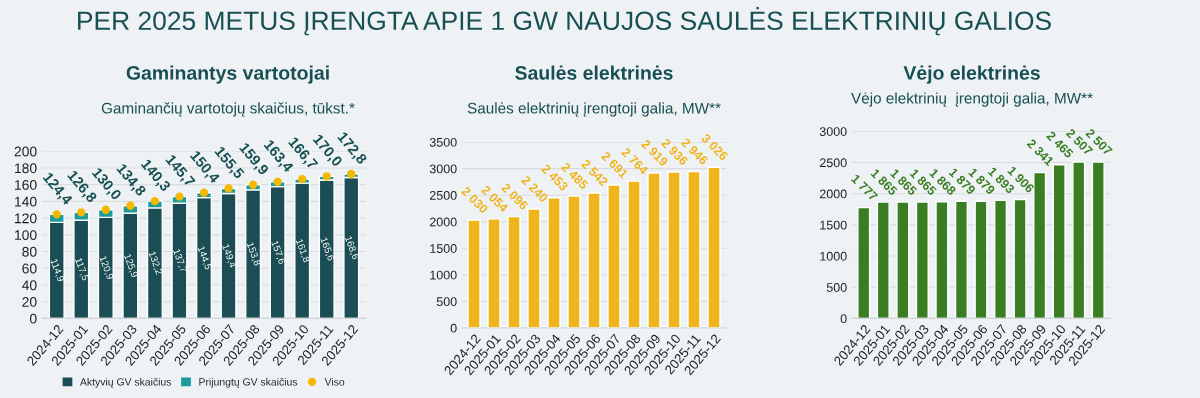  I want to click on y-tick-label: 200, so click(25, 151).